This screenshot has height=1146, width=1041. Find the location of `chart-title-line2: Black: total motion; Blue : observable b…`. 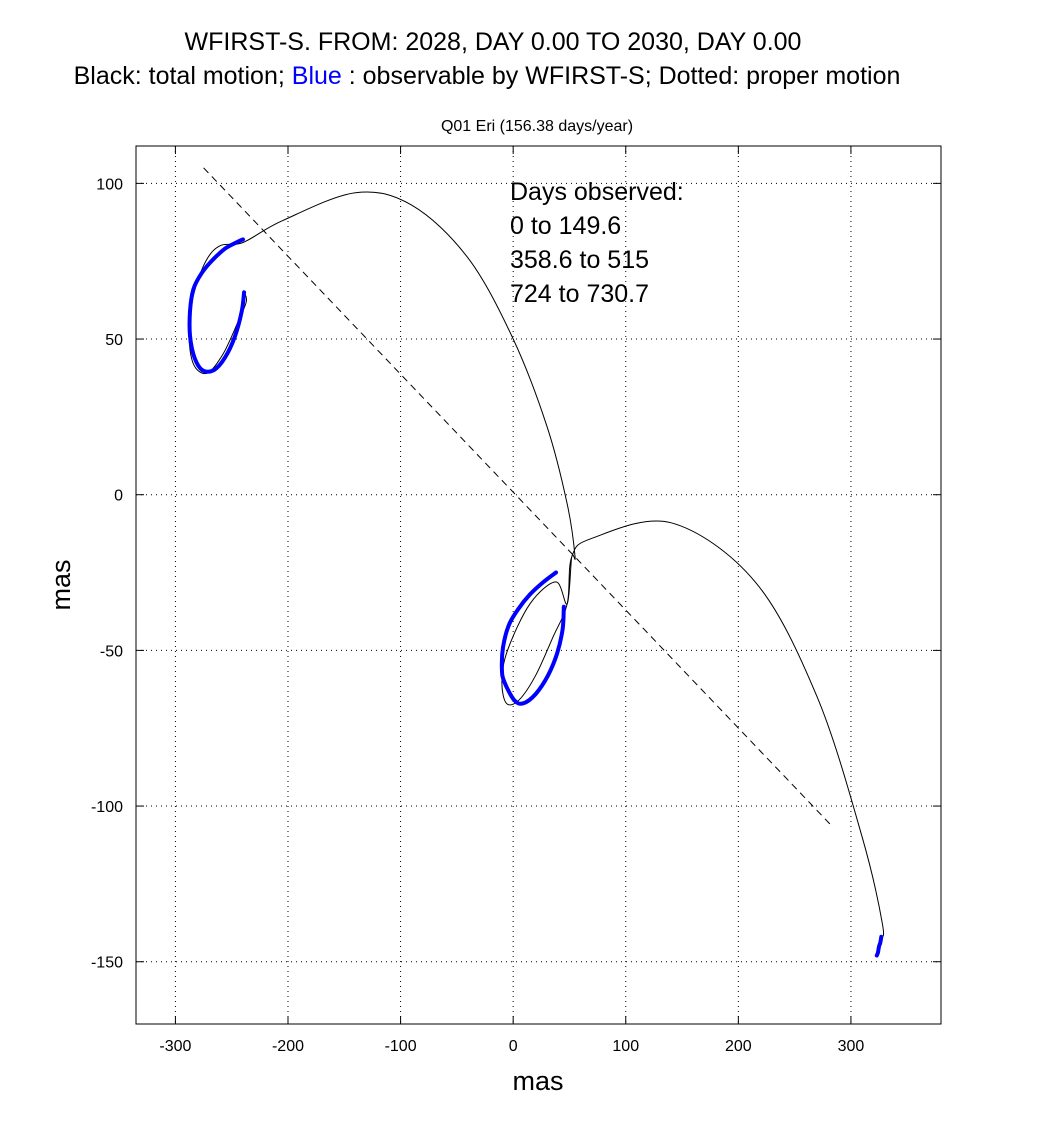

chart-title-line2: Black: total motion; Blue : observable b… is located at coordinates (487, 76).